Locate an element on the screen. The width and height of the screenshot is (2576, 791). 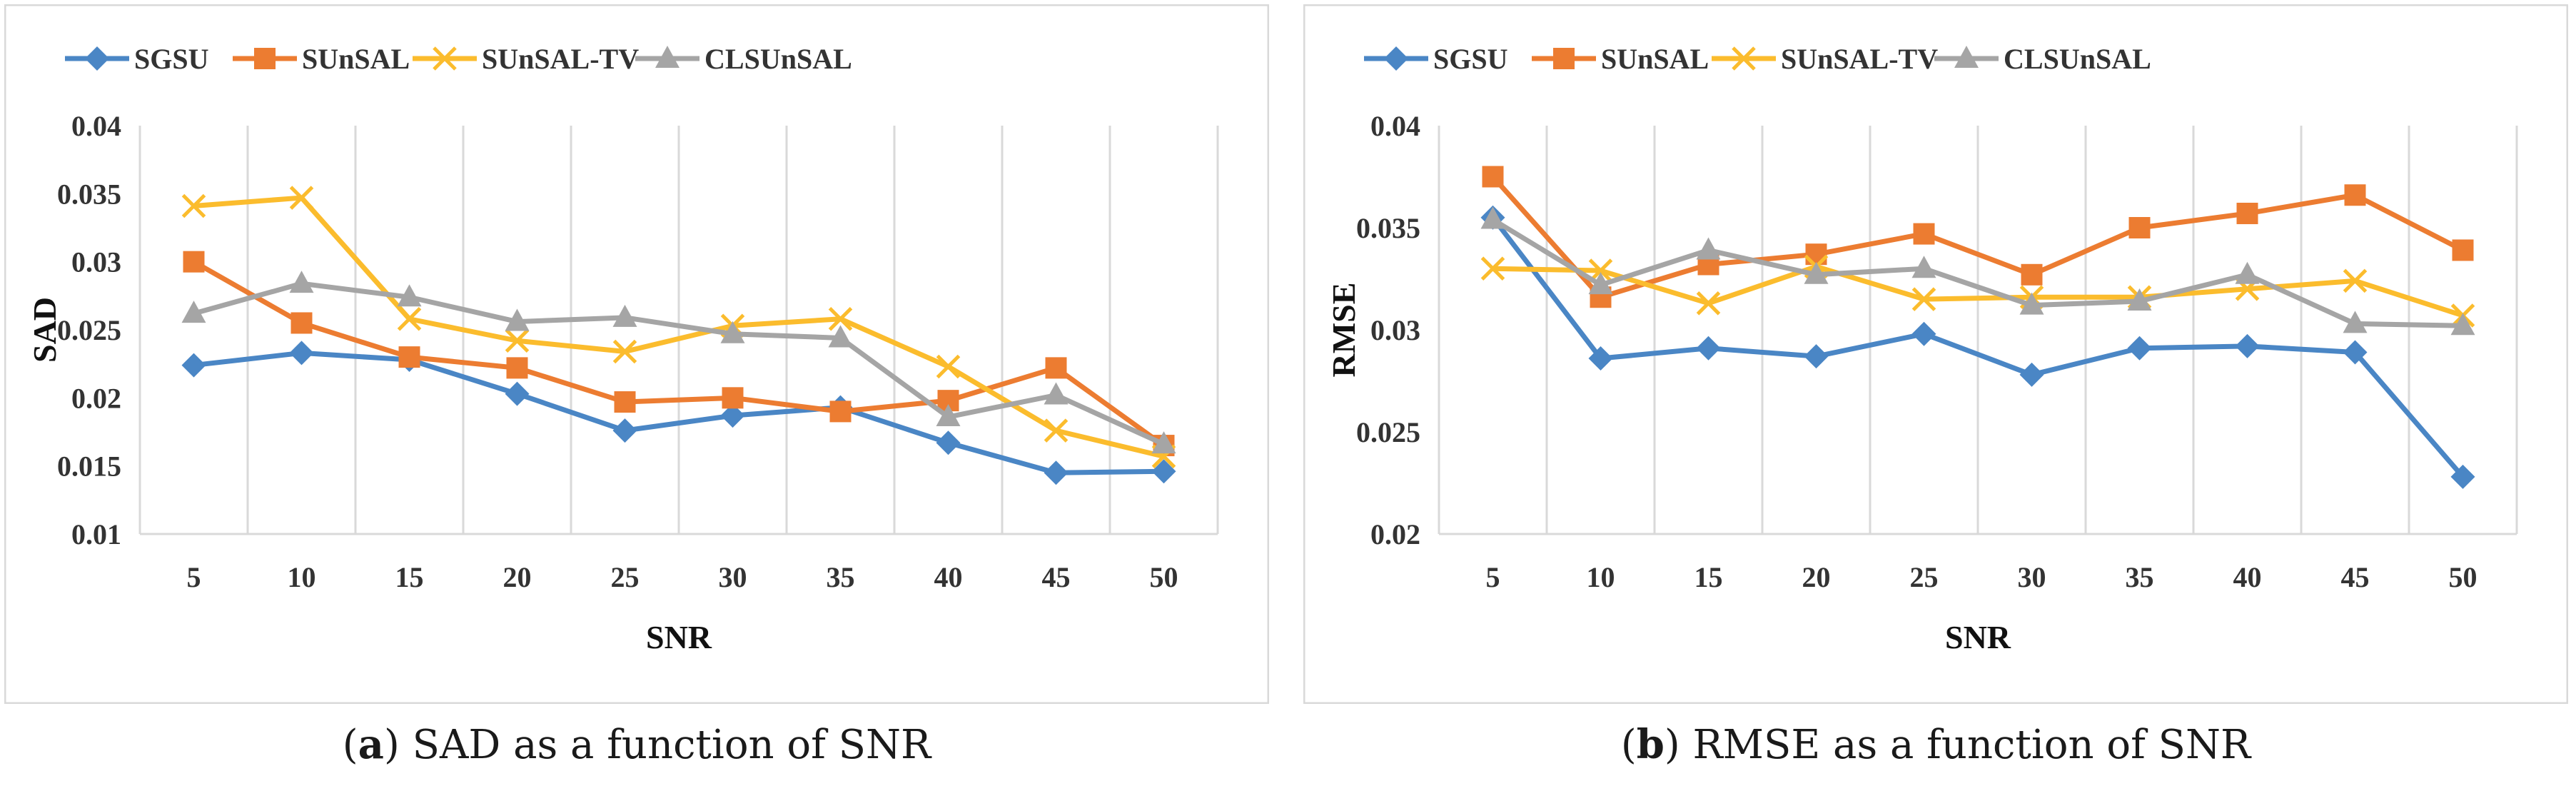
series-sunsal is located at coordinates (679, 354).